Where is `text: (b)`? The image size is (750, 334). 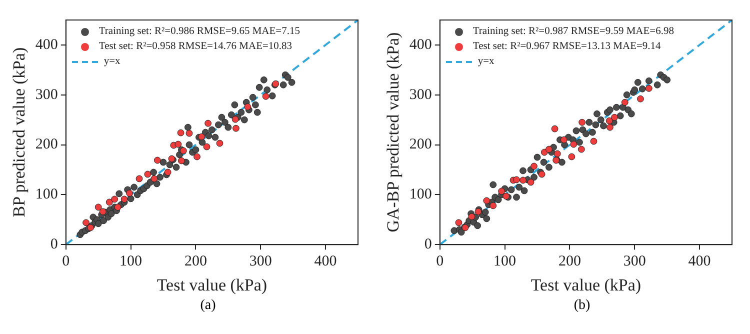 text: (b) is located at coordinates (582, 306).